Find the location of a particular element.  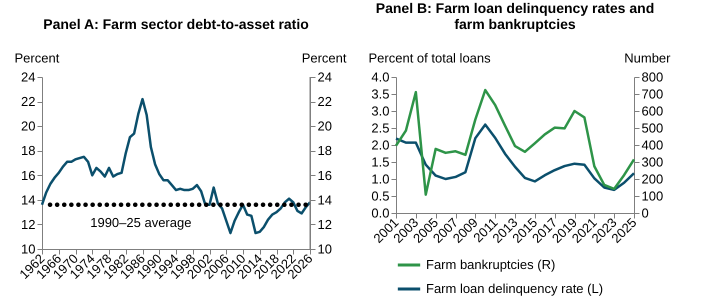

legend-label: Farm loan delinquency rate (L) is located at coordinates (515, 288).